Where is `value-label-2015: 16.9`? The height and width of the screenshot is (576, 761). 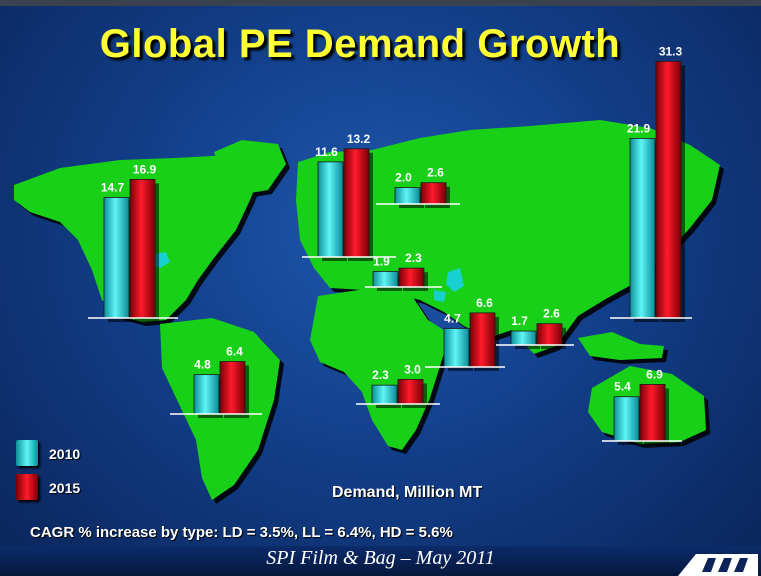
value-label-2015: 16.9 is located at coordinates (145, 169).